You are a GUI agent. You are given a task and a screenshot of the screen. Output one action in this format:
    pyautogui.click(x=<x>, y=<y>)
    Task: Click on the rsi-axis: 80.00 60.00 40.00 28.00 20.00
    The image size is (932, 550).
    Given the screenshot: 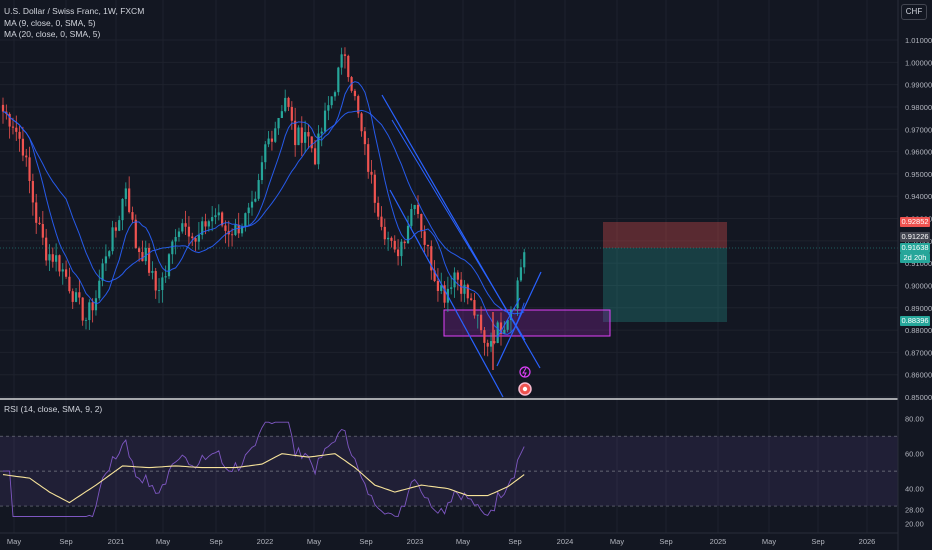 What is the action you would take?
    pyautogui.click(x=914, y=472)
    